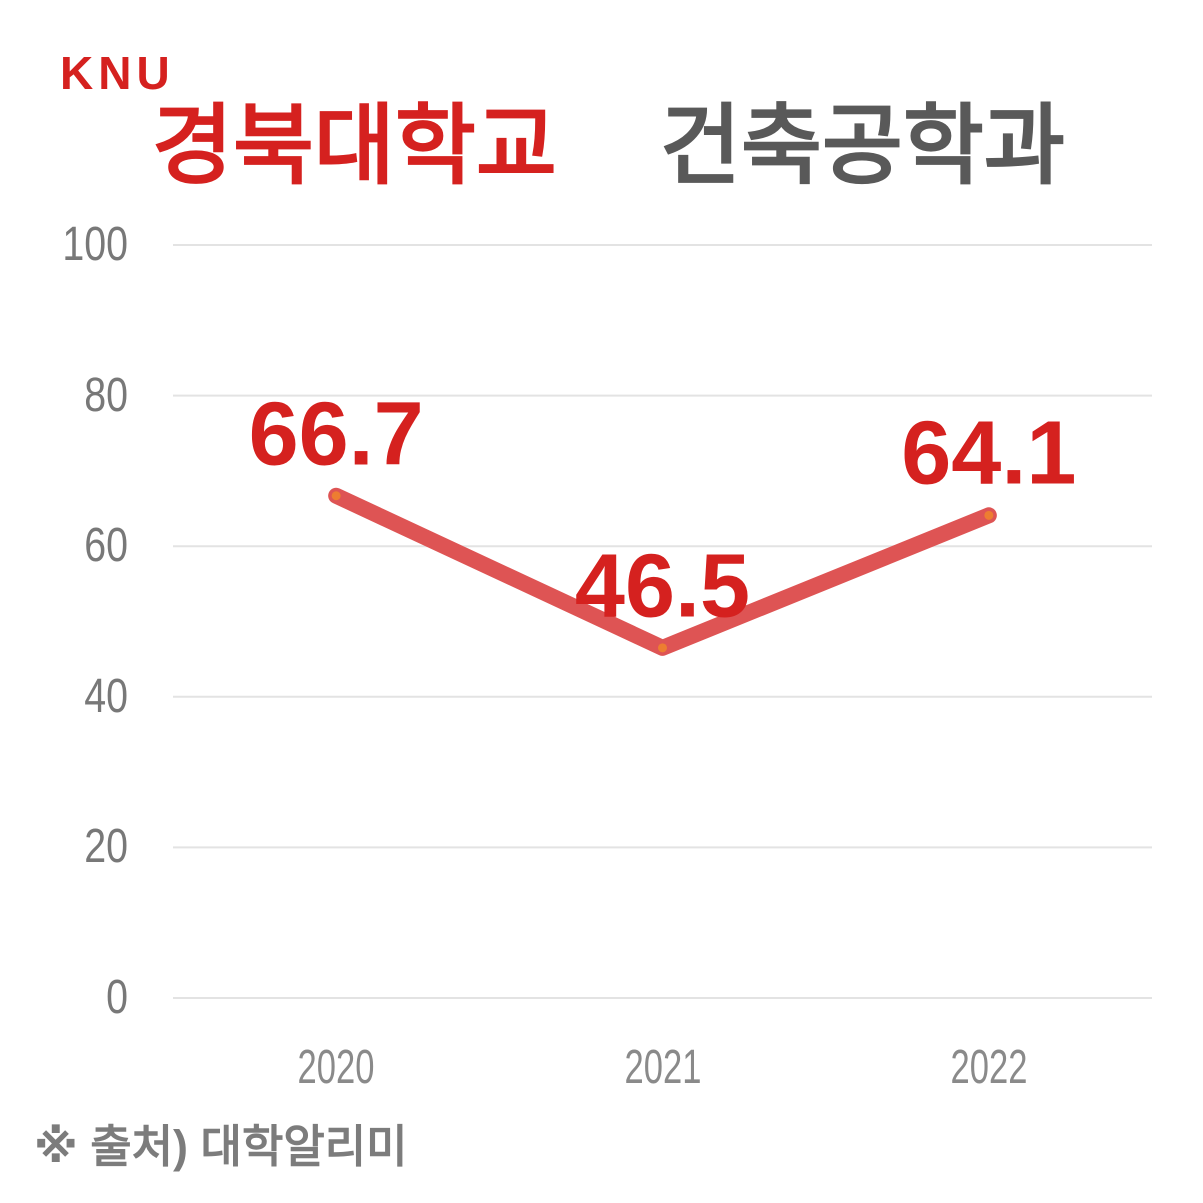 Image resolution: width=1203 pixels, height=1203 pixels. I want to click on data-label: 64.1, so click(989, 453).